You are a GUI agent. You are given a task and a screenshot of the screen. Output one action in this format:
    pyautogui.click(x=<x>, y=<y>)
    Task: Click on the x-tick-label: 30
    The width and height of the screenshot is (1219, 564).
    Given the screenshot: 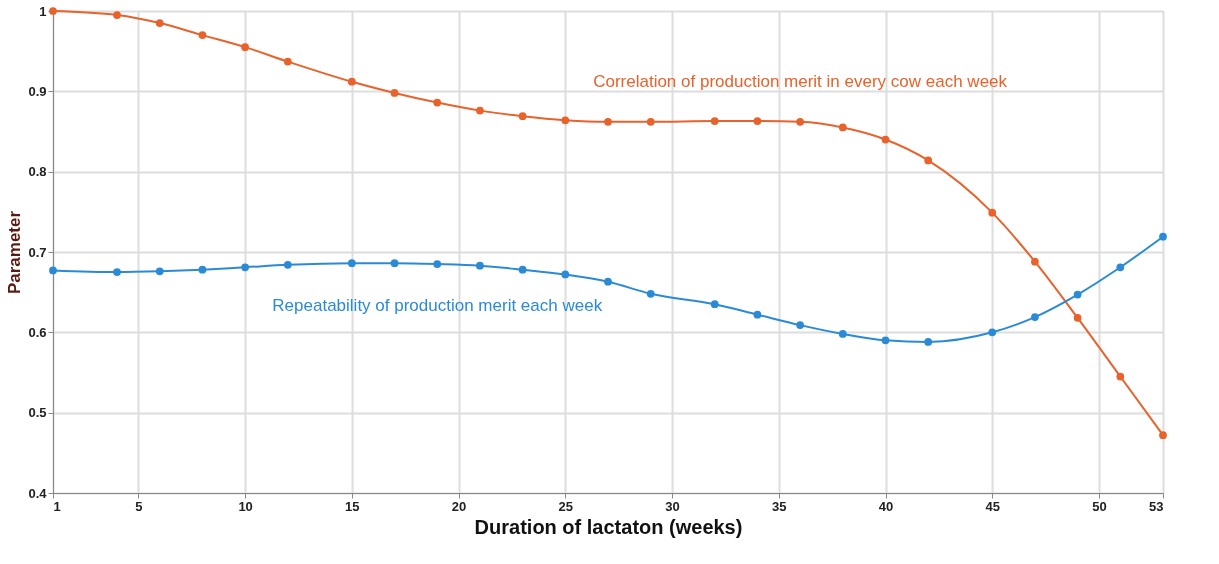 What is the action you would take?
    pyautogui.click(x=672, y=506)
    